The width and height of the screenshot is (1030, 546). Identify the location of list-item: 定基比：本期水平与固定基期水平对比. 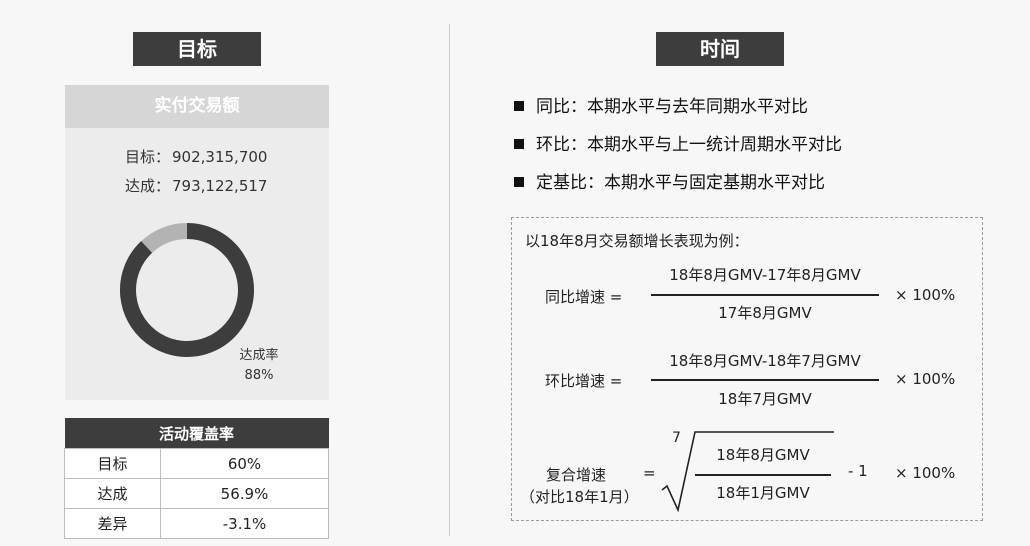
(678, 183).